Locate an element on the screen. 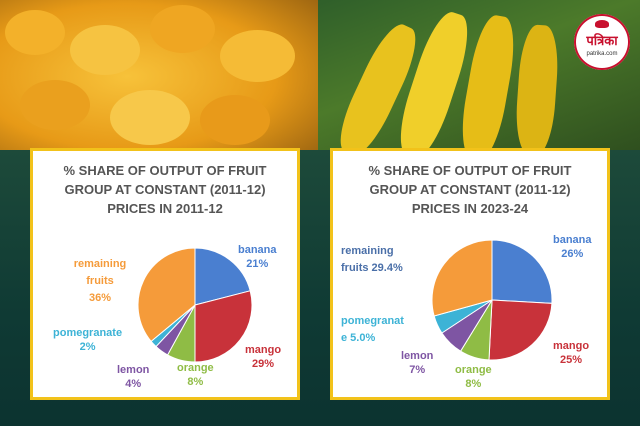  banana-shape is located at coordinates (537, 90).